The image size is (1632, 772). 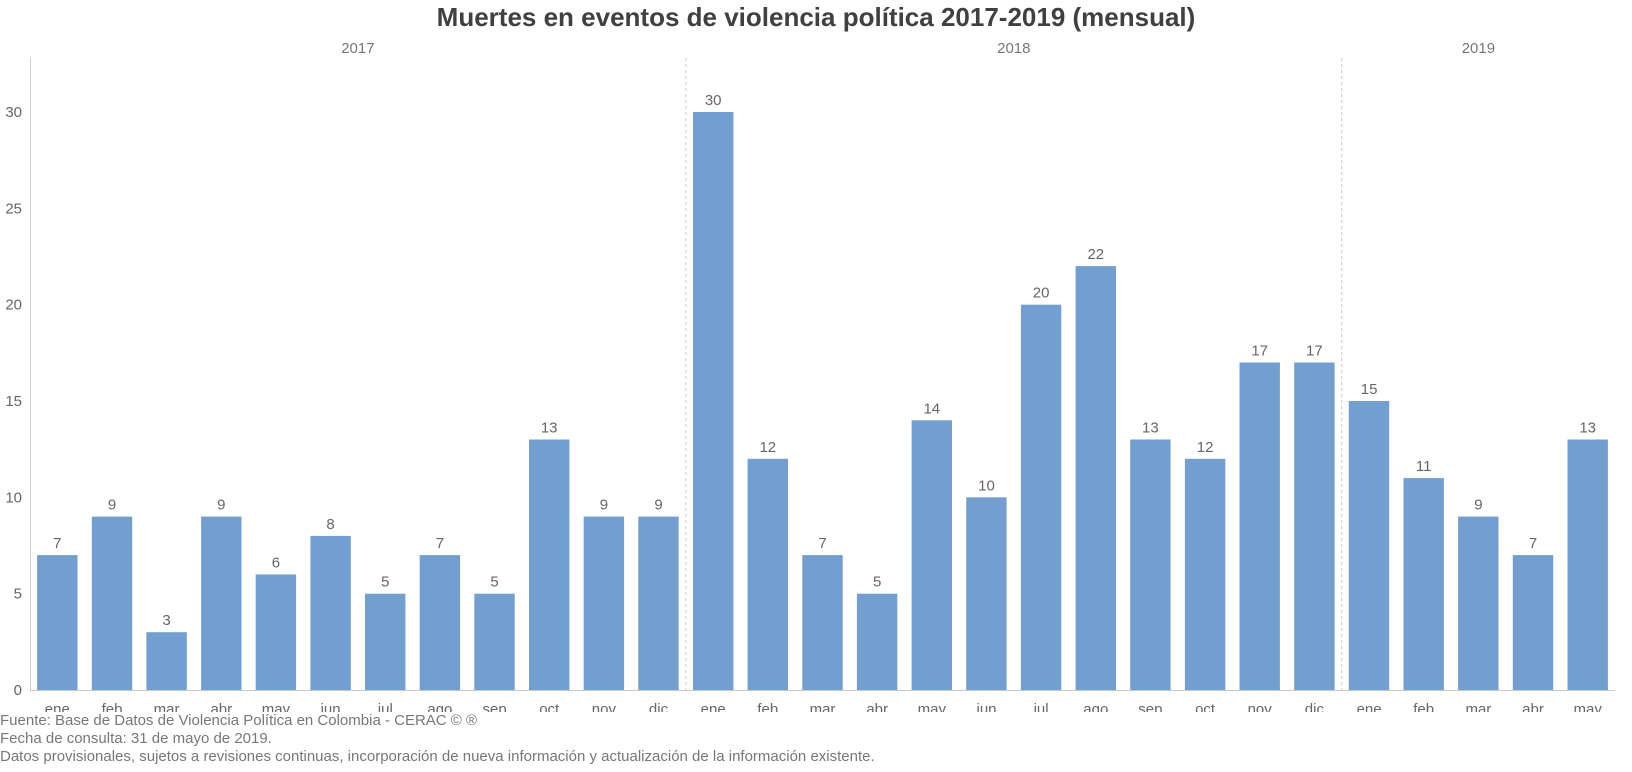 What do you see at coordinates (931, 408) in the screenshot?
I see `data-label-2018-may: 14` at bounding box center [931, 408].